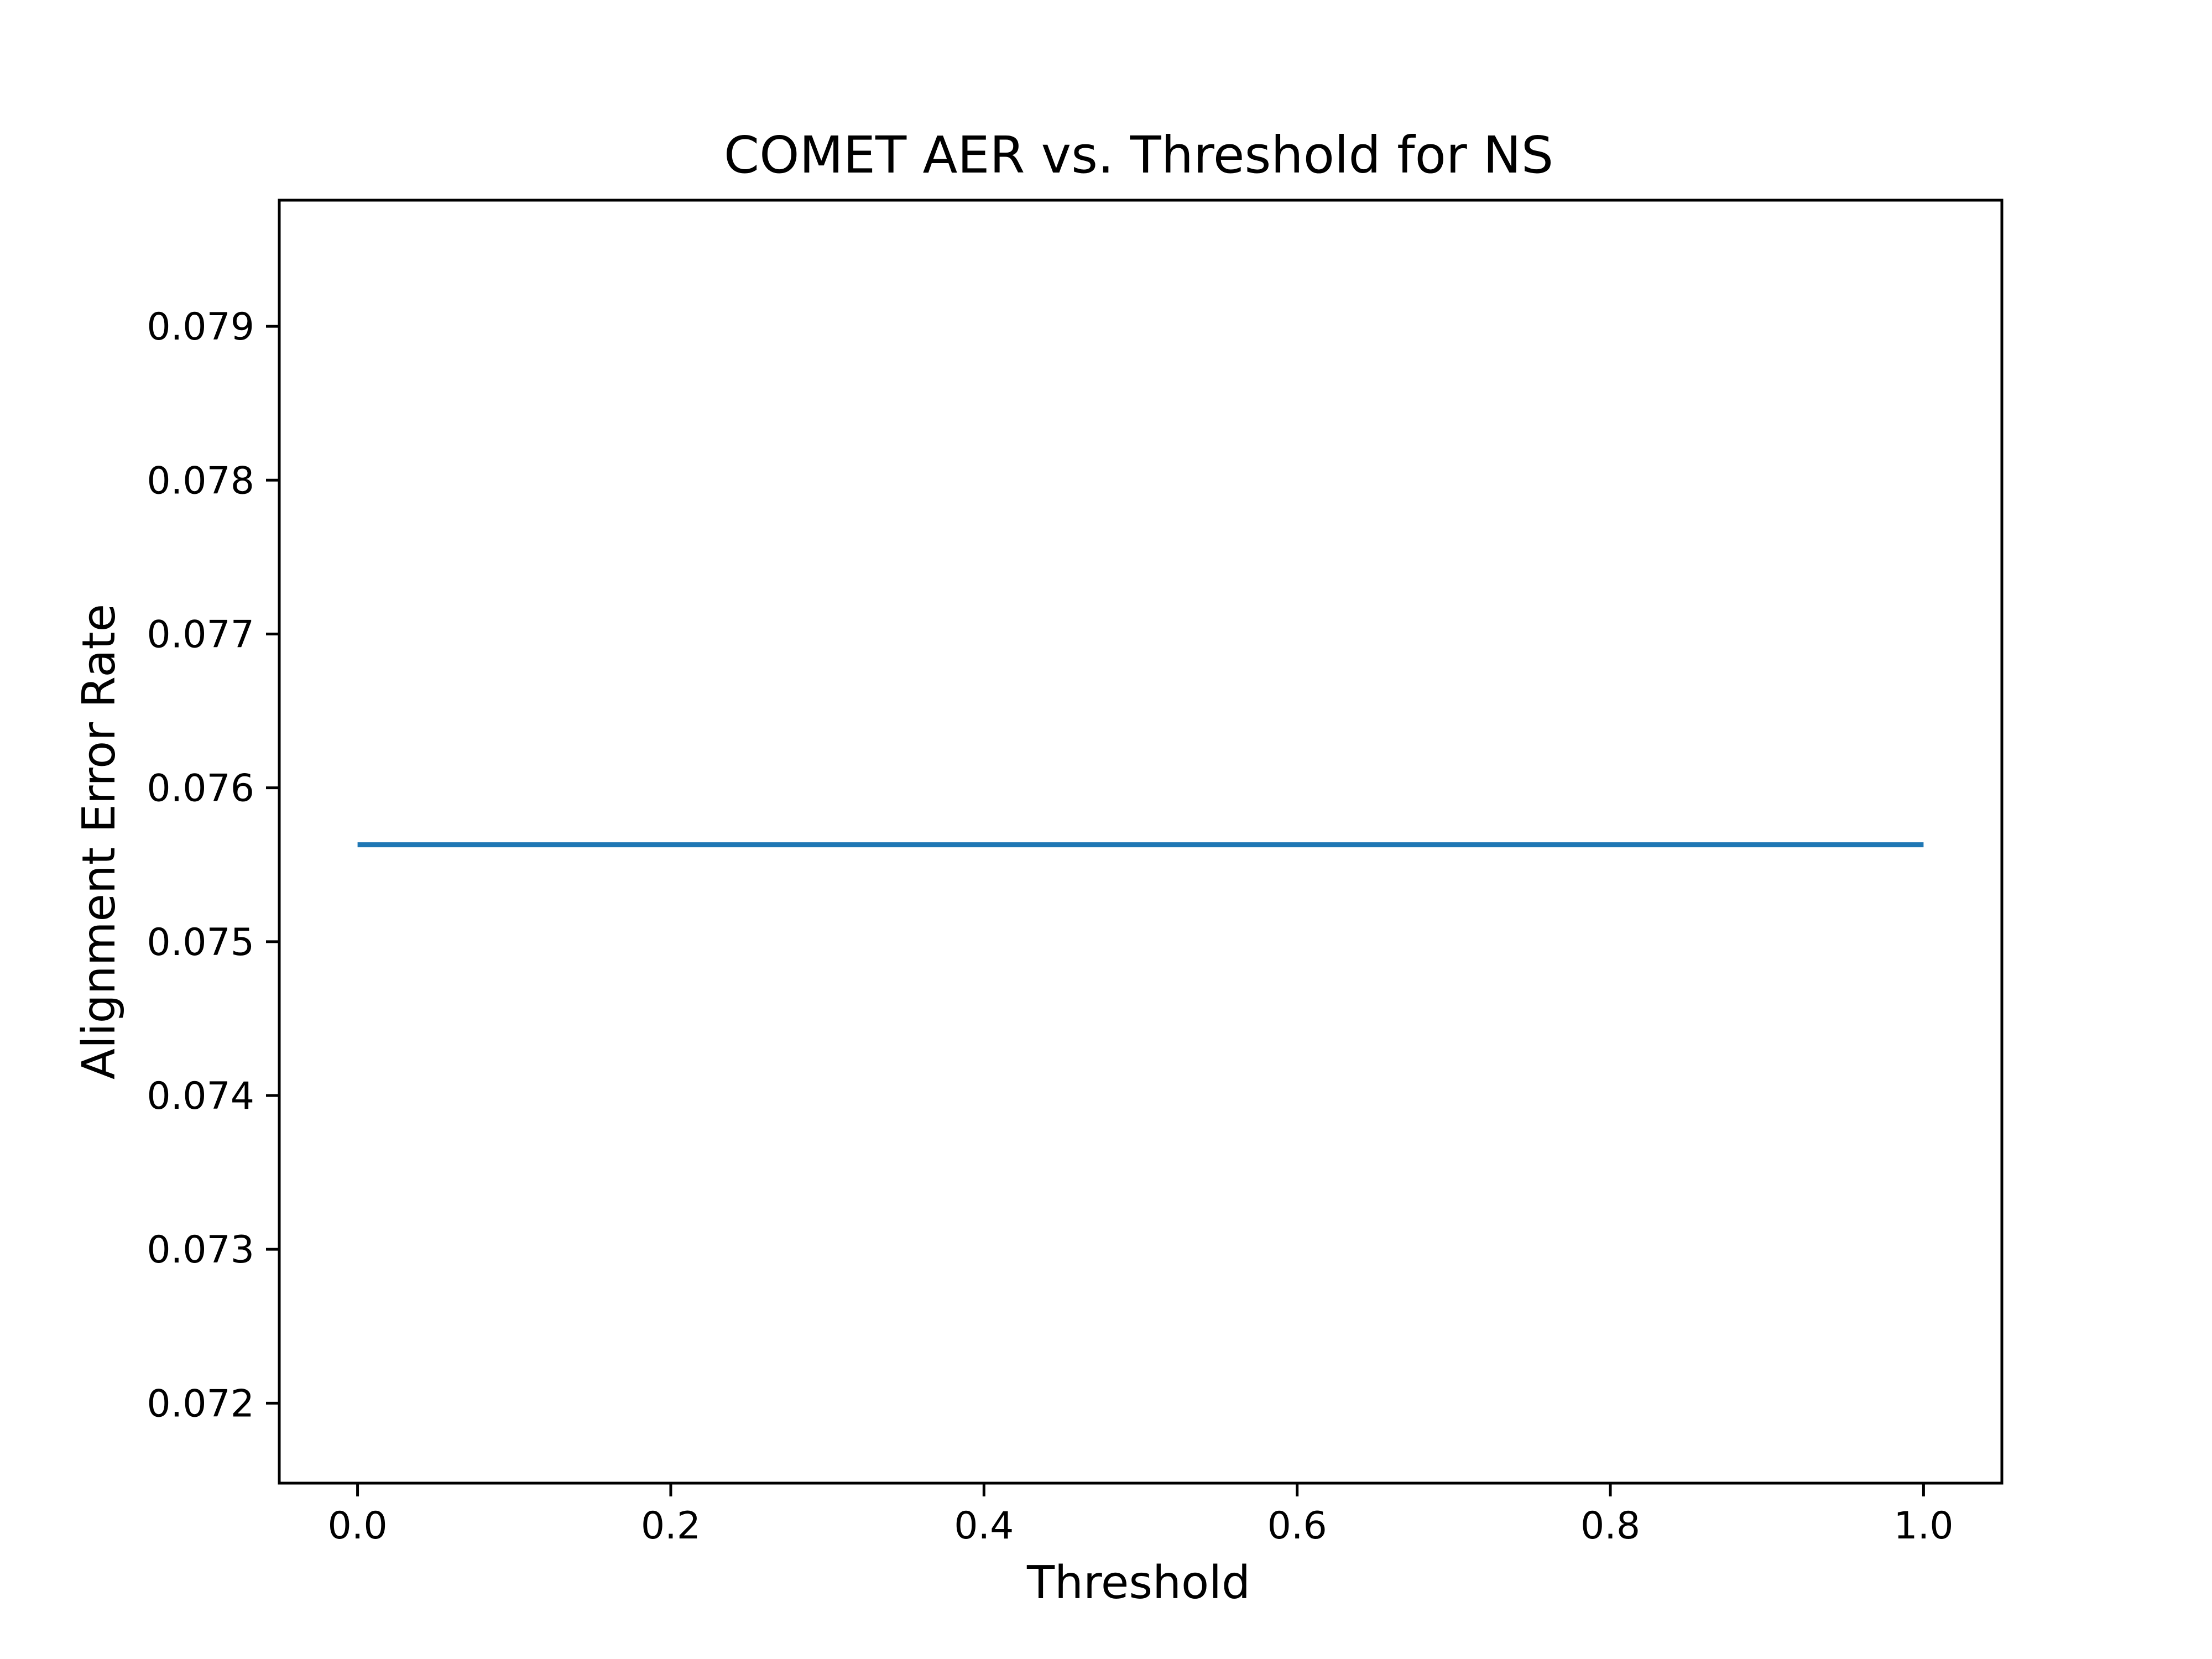 This screenshot has width=2212, height=1659. Describe the element at coordinates (1610, 1526) in the screenshot. I see `x-tick-label: 0.8` at that location.